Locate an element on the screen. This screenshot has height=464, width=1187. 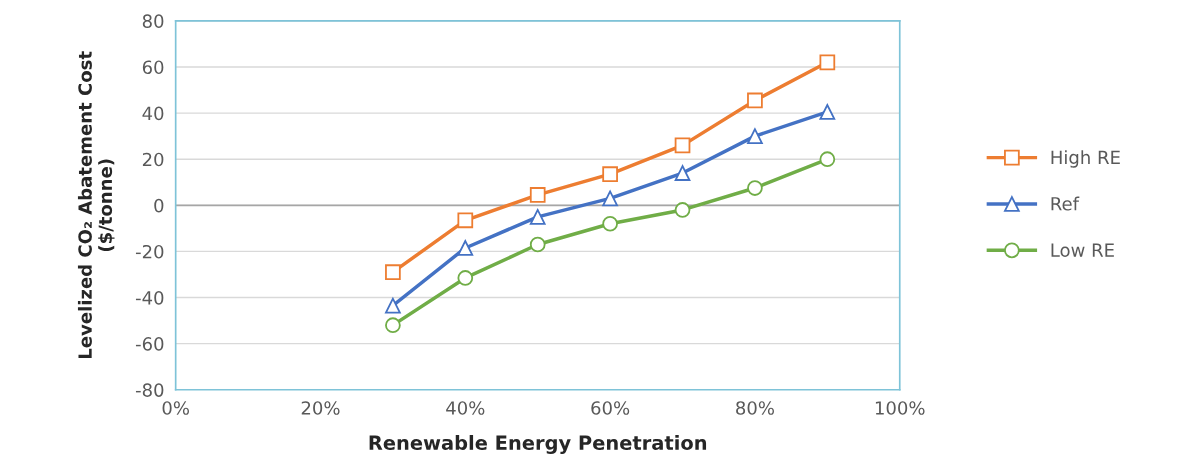
x-tick-label: 100% is located at coordinates (900, 408).